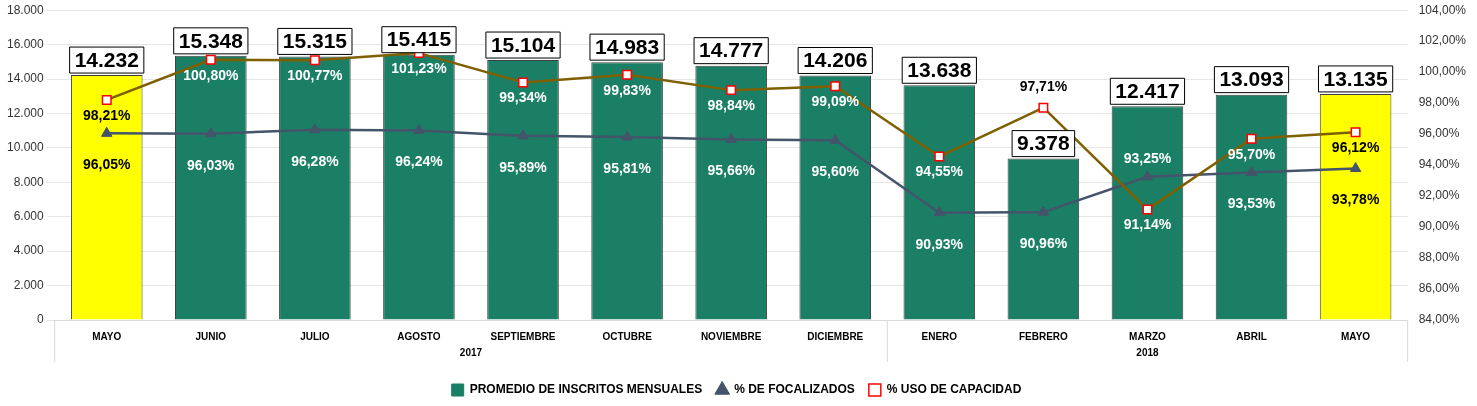 The image size is (1477, 406). I want to click on y-tick-label: 0, so click(41, 319).